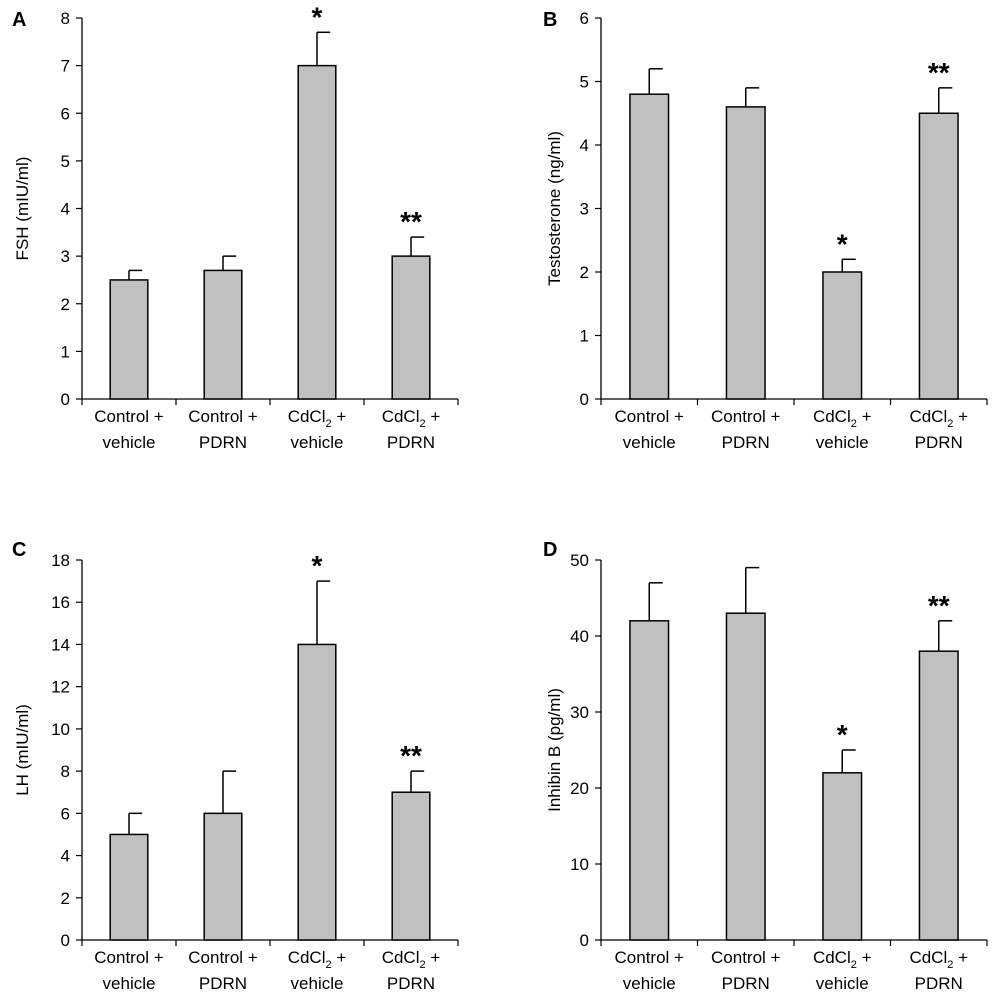 The width and height of the screenshot is (1000, 1001). Describe the element at coordinates (60, 729) in the screenshot. I see `y-tick-label: 10` at that location.